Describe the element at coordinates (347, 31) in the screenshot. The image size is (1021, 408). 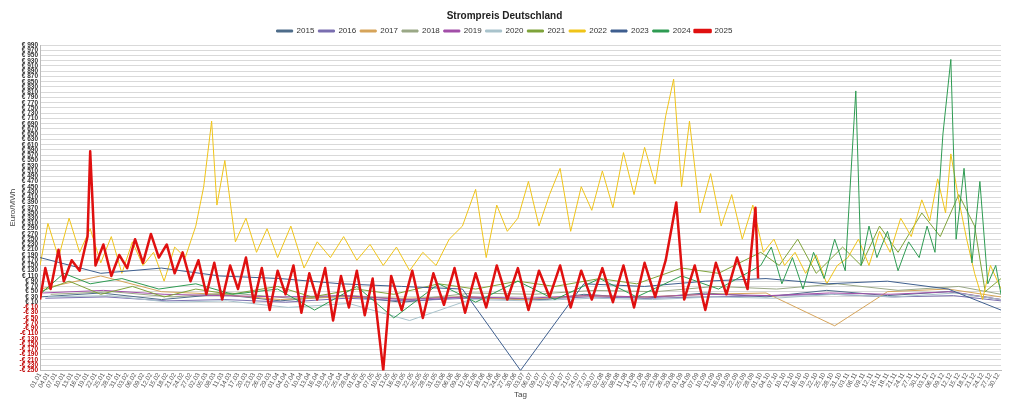
I see `legend-label: 2016` at that location.